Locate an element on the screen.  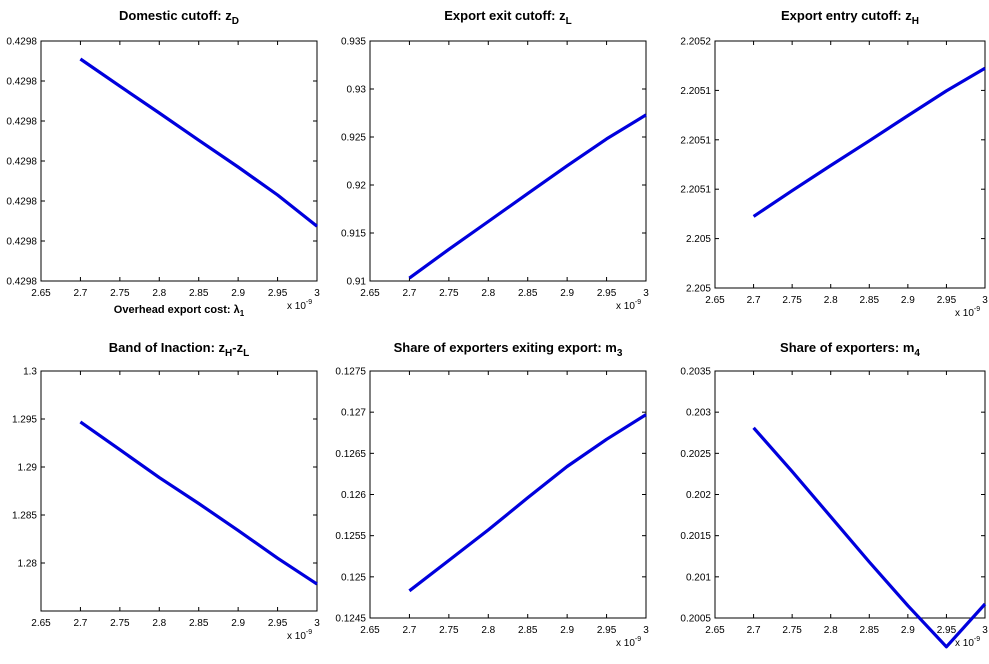
y-tick-label: 0.91 is located at coordinates (357, 282).